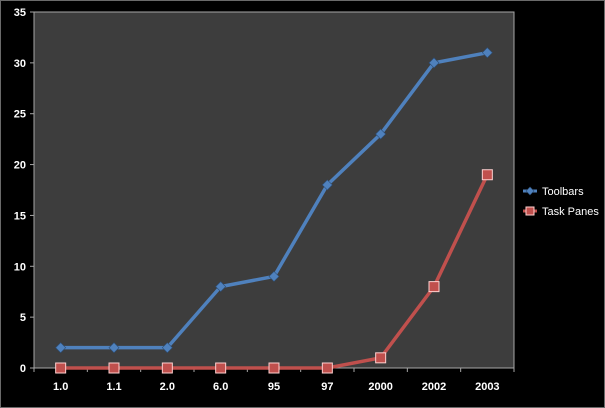  Describe the element at coordinates (113, 387) in the screenshot. I see `x-tick-label: 1.1` at that location.